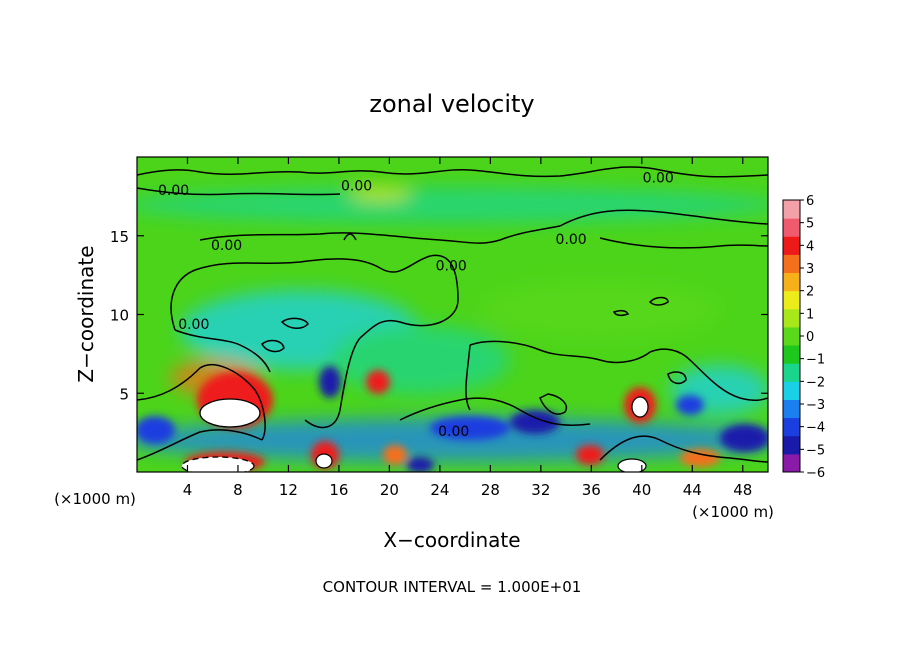 The height and width of the screenshot is (654, 904). Describe the element at coordinates (451, 540) in the screenshot. I see `x-axis-label: X−coordinate` at that location.